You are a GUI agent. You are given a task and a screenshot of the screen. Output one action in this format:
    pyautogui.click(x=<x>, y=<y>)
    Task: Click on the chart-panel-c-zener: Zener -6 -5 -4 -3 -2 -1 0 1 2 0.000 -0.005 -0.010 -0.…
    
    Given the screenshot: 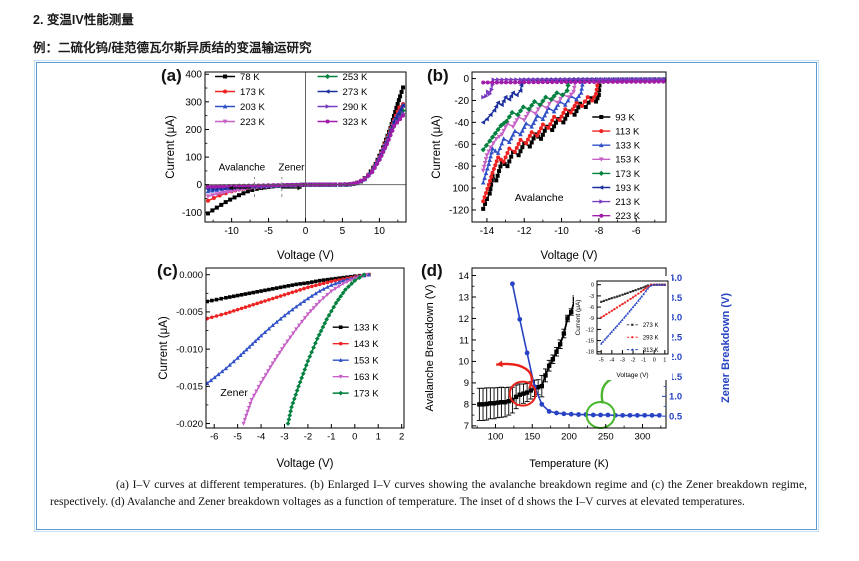 What is the action you would take?
    pyautogui.click(x=281, y=368)
    